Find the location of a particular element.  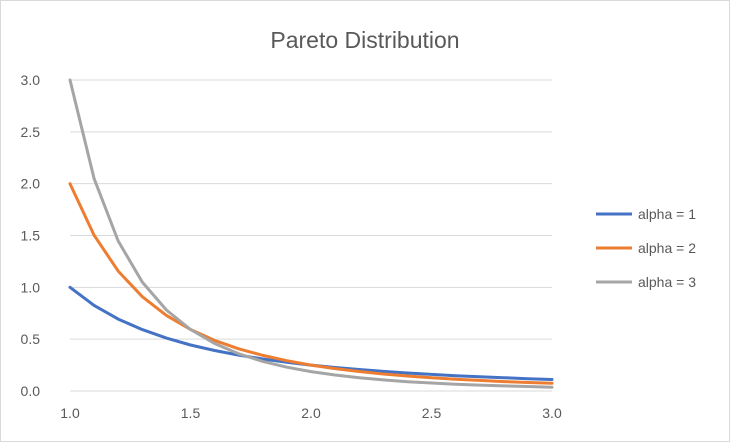

x-axis-ticks: 1.0 1.5 2.0 2.5 3.0 is located at coordinates (311, 413).